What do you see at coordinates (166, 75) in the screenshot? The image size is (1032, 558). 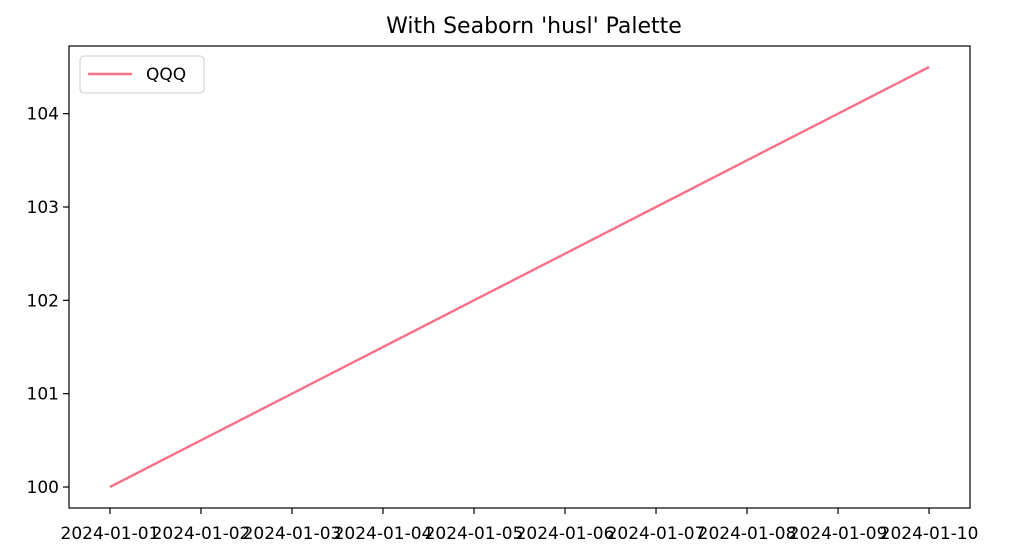 I see `legend-label: QQQ` at bounding box center [166, 75].